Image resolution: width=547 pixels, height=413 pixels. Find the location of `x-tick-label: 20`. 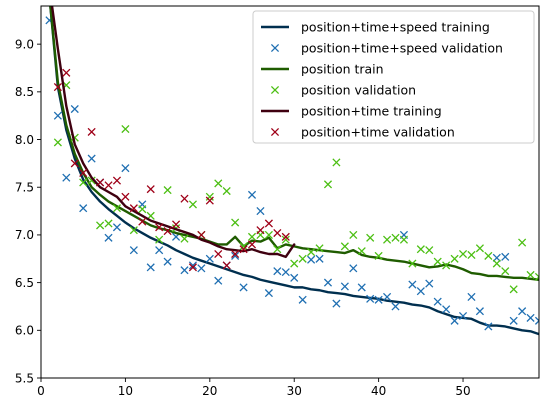

x-tick-label: 20 is located at coordinates (209, 391).